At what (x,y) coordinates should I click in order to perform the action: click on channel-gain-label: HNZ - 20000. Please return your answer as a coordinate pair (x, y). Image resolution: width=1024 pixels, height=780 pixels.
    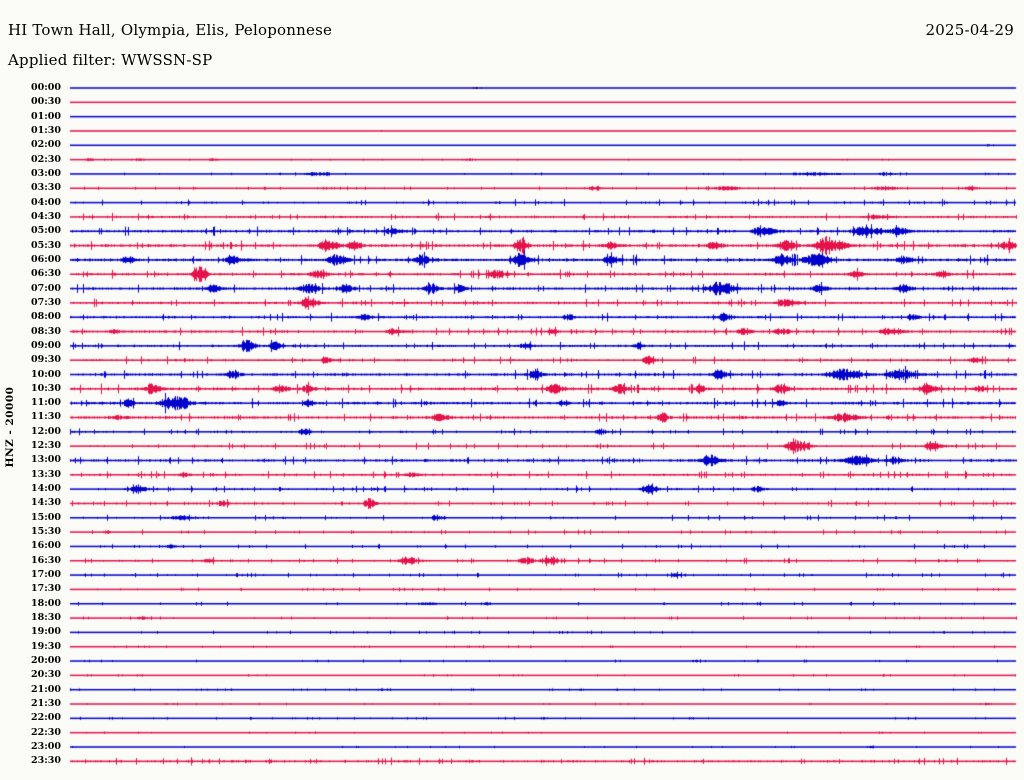
    Looking at the image, I should click on (10, 427).